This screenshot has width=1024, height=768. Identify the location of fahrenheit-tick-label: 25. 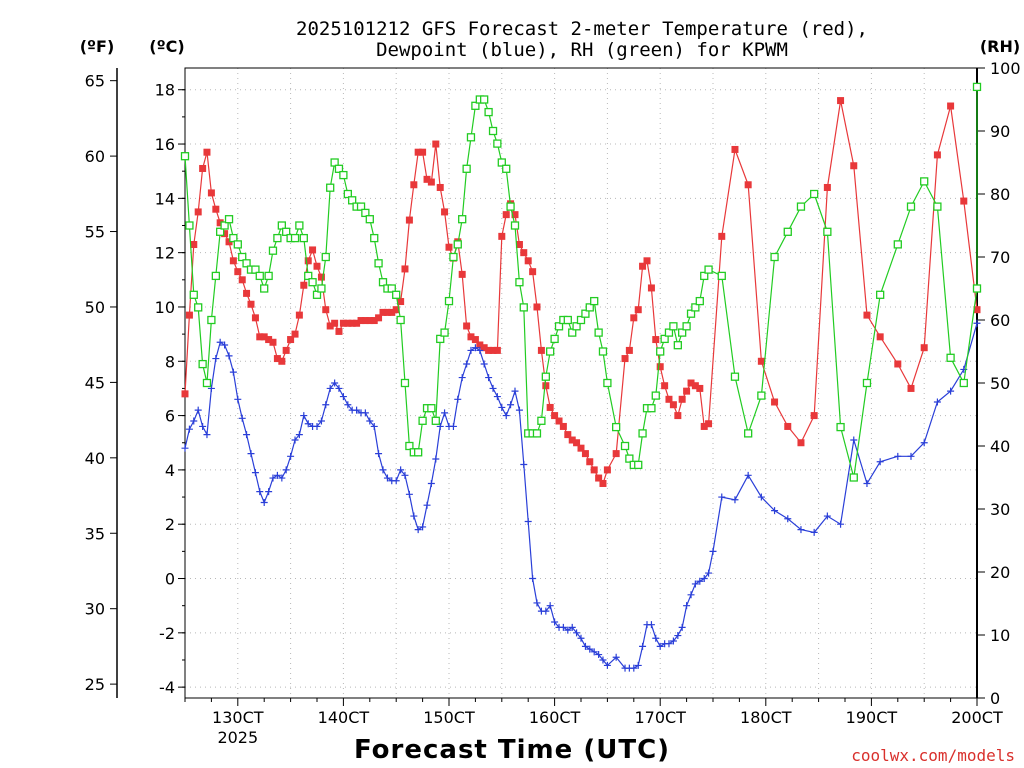
(95, 684).